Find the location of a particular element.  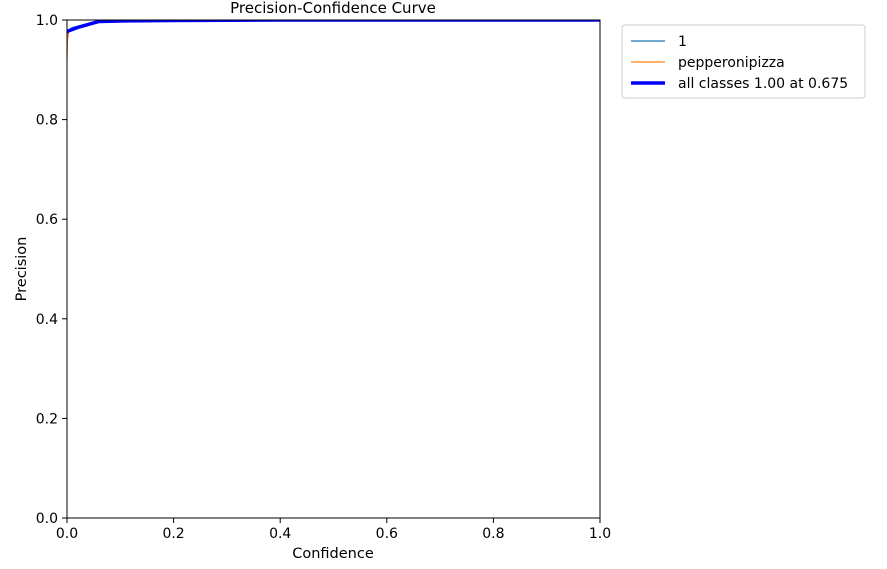

x-tick-label: 0.2 is located at coordinates (173, 534).